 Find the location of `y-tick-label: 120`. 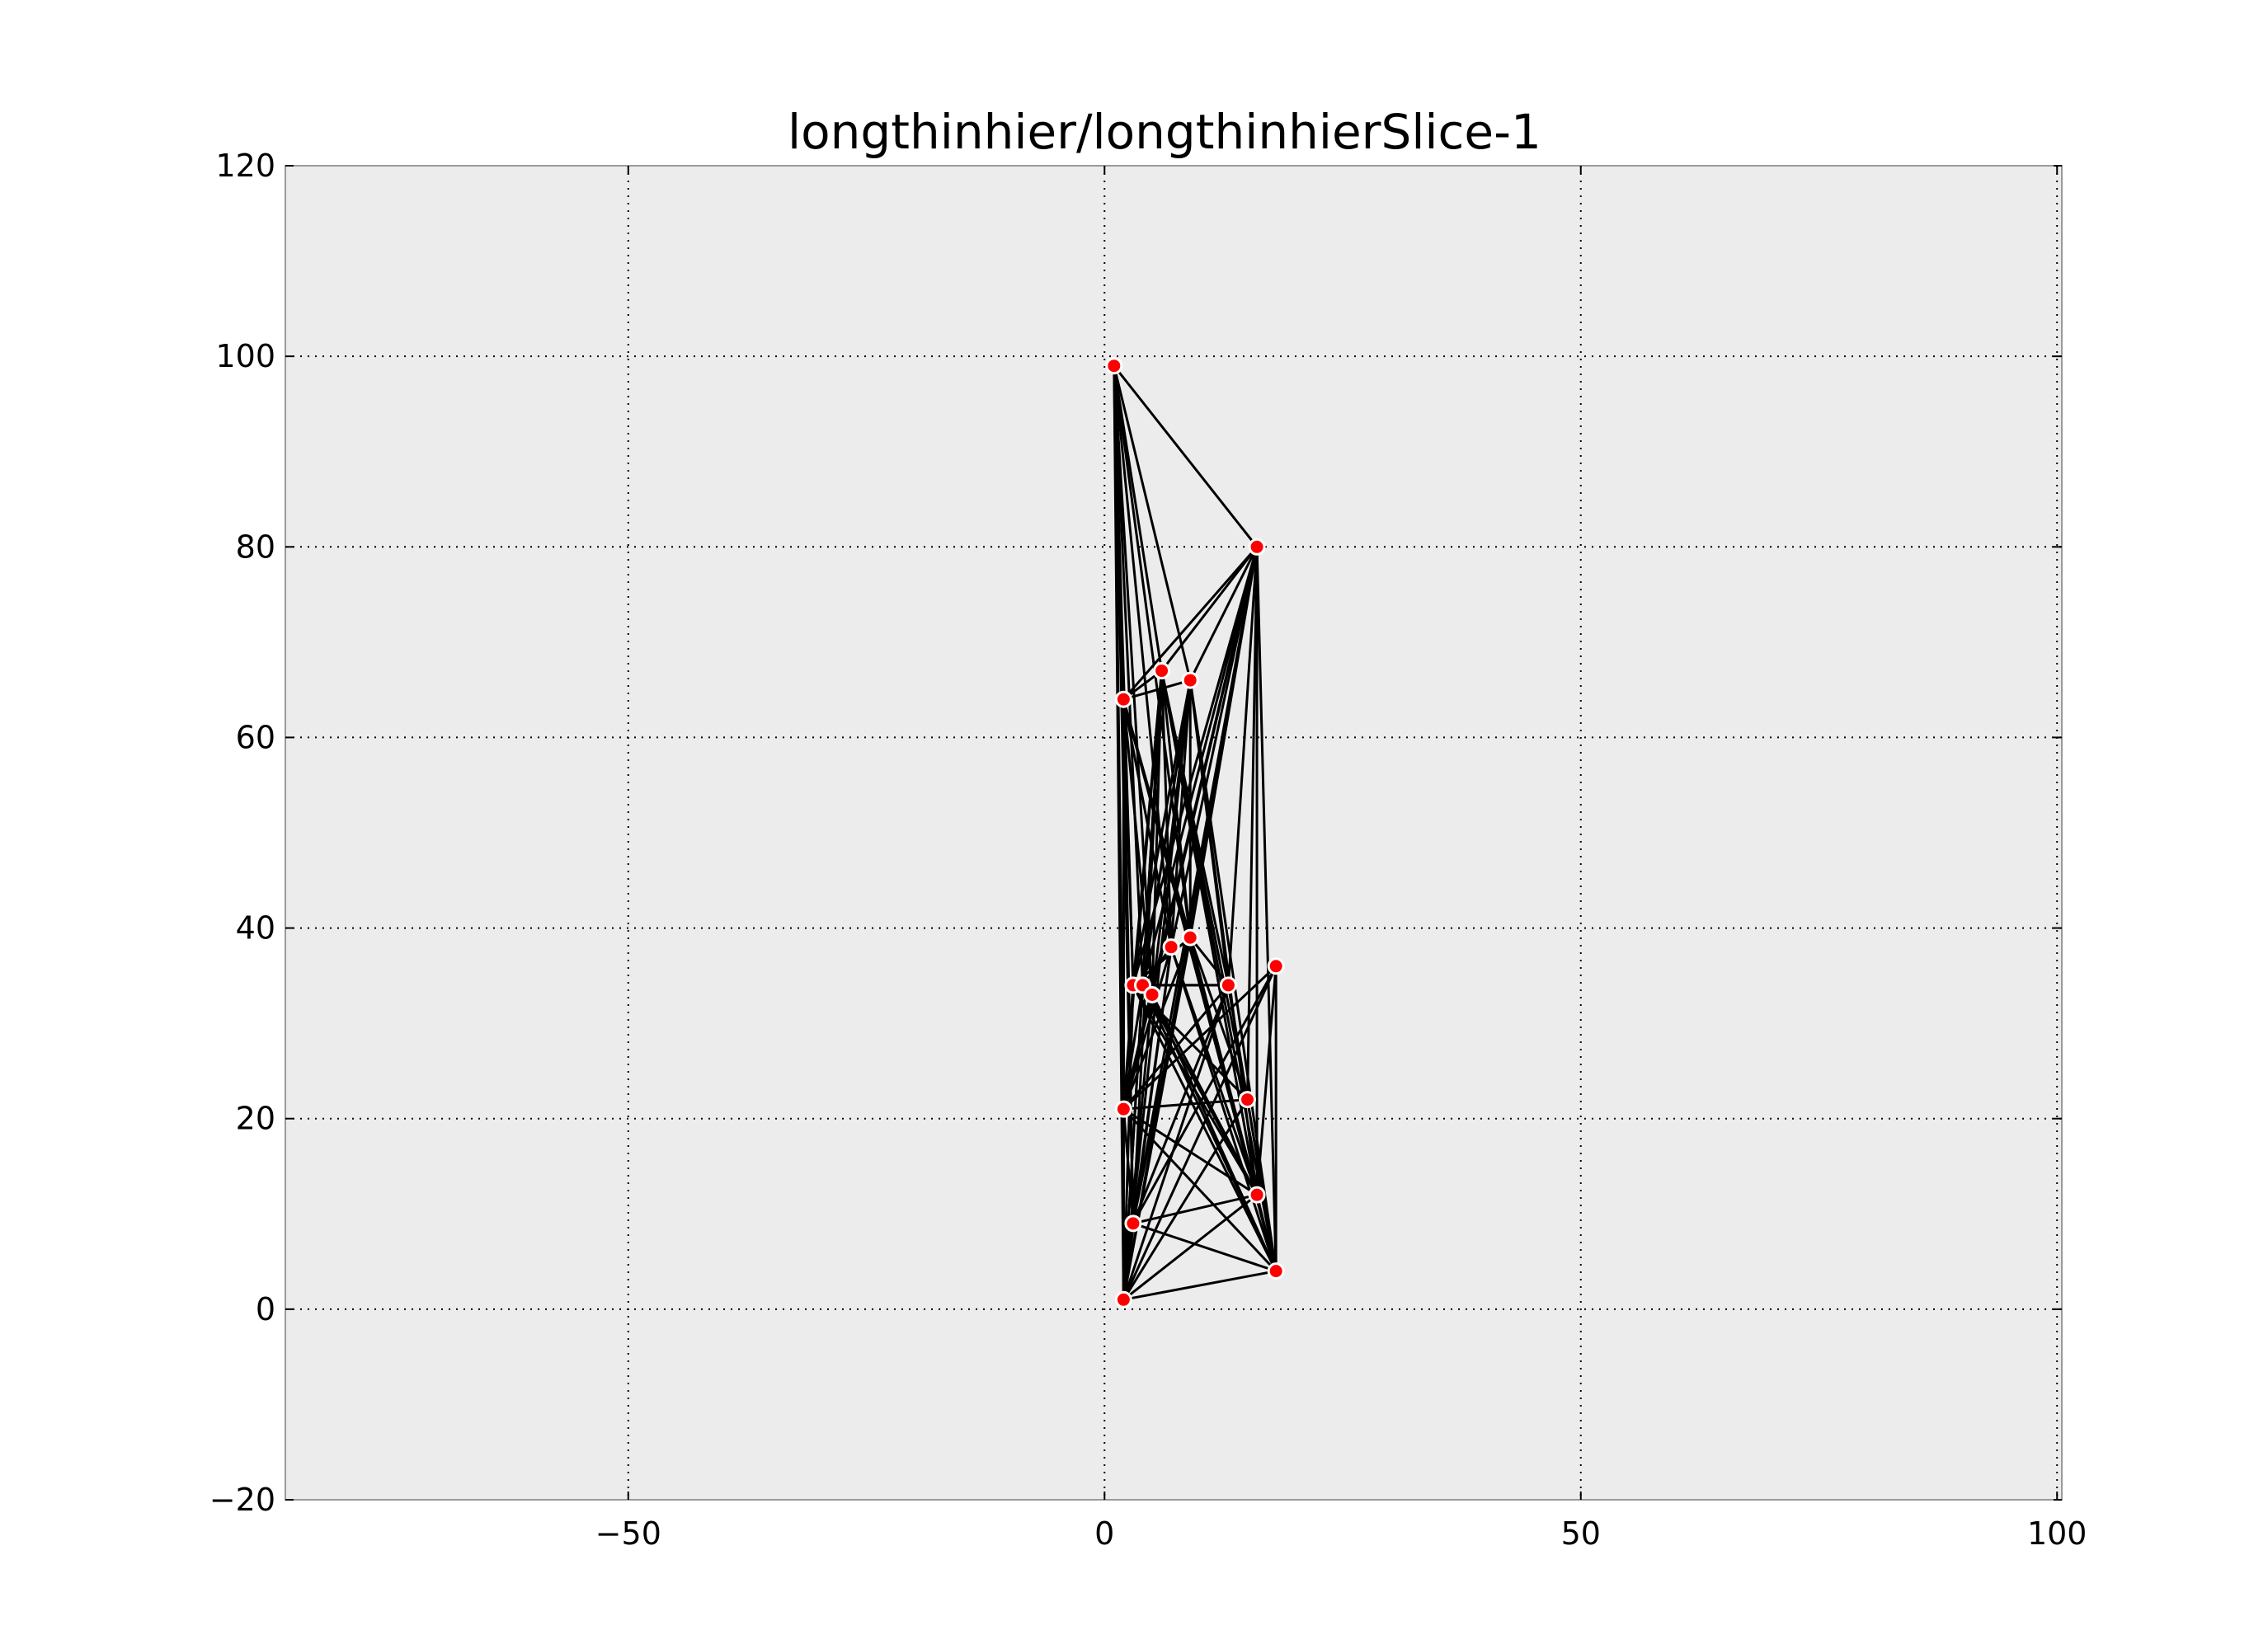

y-tick-label: 120 is located at coordinates (245, 166).